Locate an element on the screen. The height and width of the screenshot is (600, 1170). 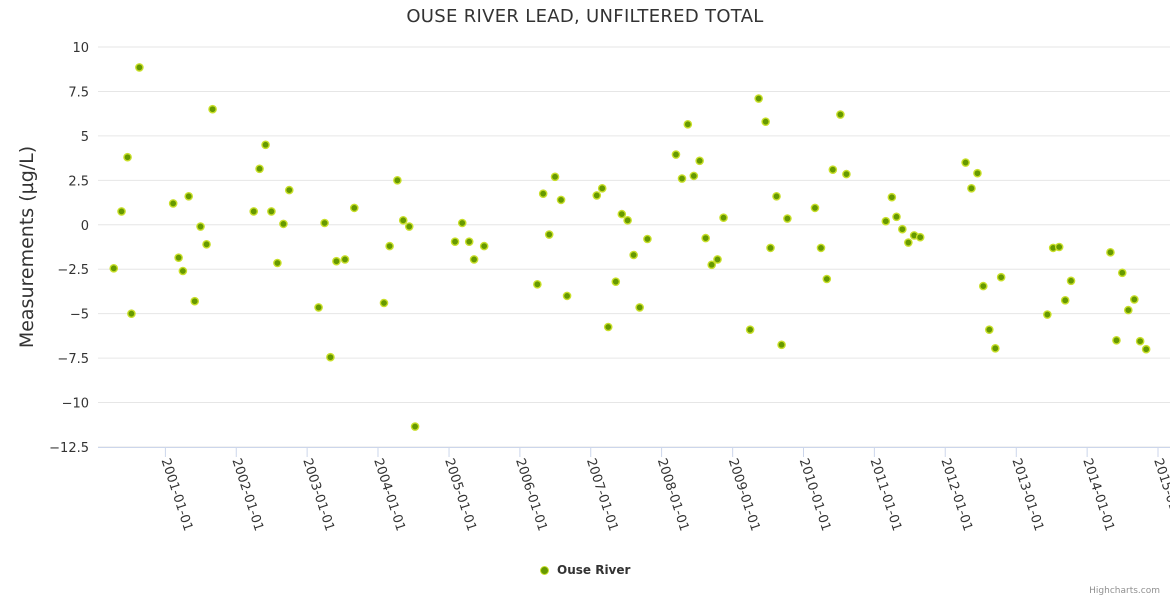
credits-link: Highcharts.com is located at coordinates (1124, 591).